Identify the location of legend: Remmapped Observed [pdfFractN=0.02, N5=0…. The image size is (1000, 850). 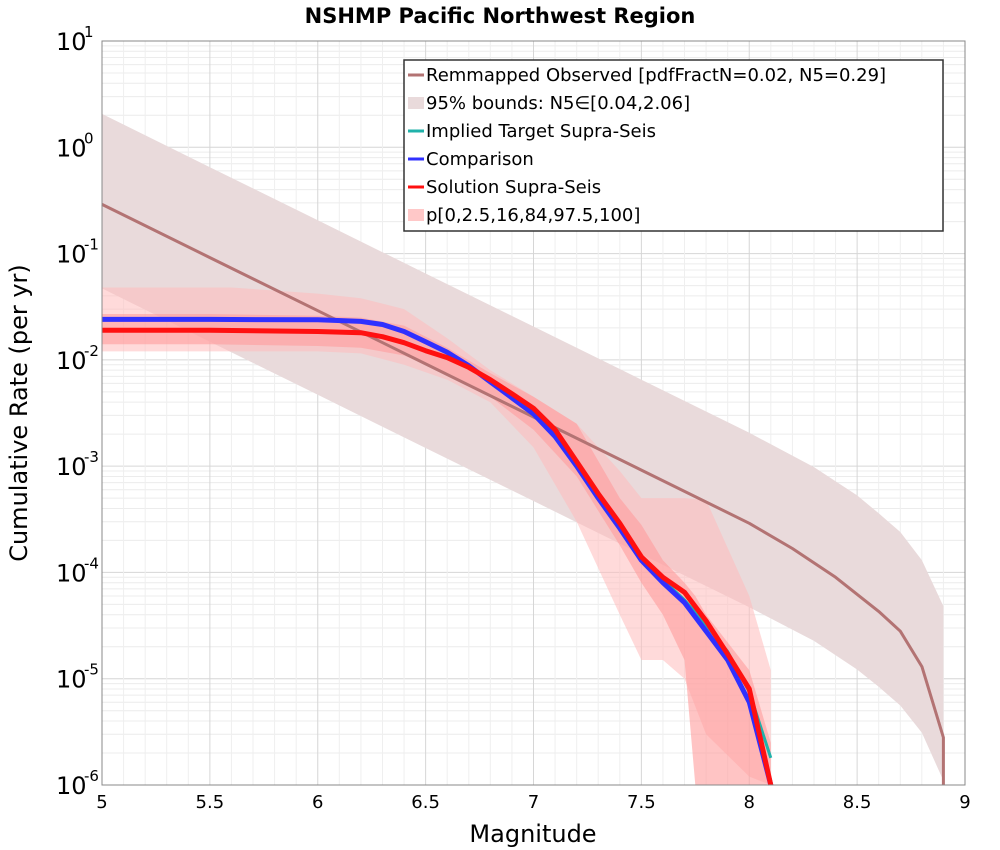
(673, 145).